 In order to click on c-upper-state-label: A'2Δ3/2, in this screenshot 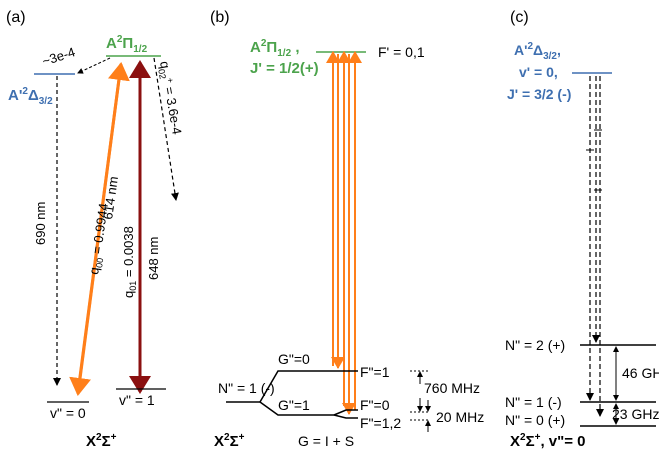, I will do `click(537, 51)`.